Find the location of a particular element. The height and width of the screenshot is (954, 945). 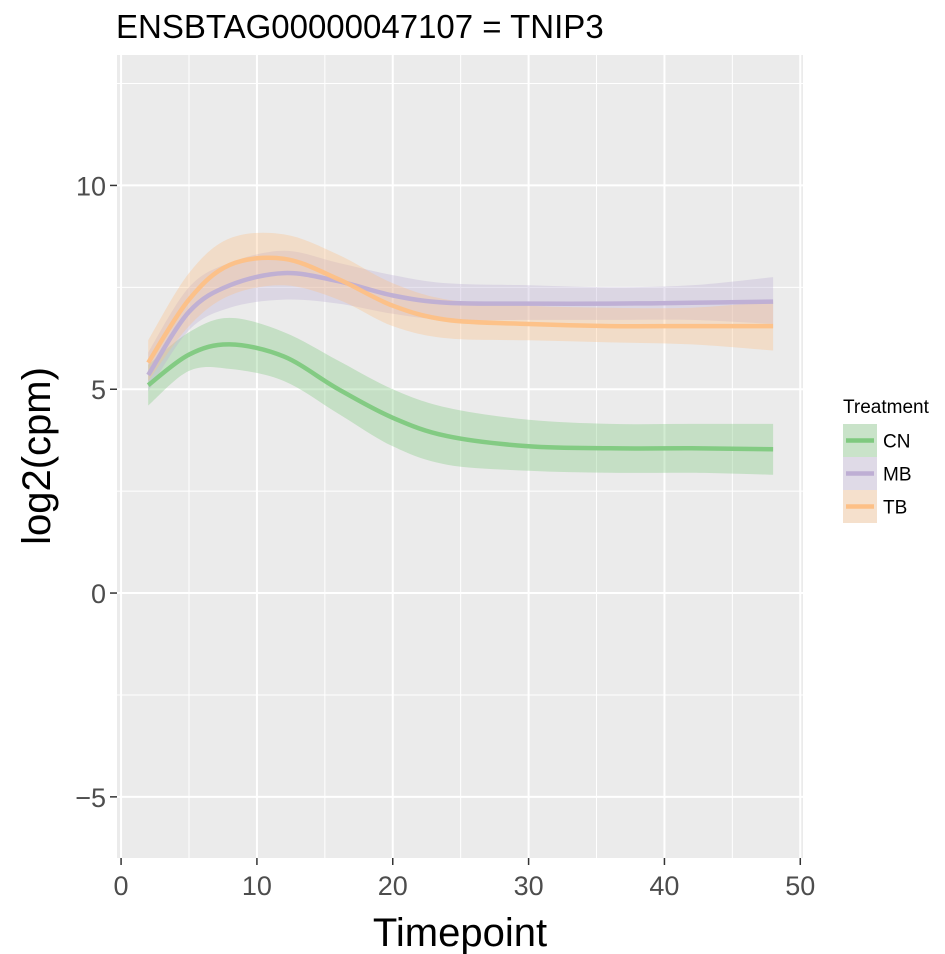

legend-label: MB is located at coordinates (897, 475).